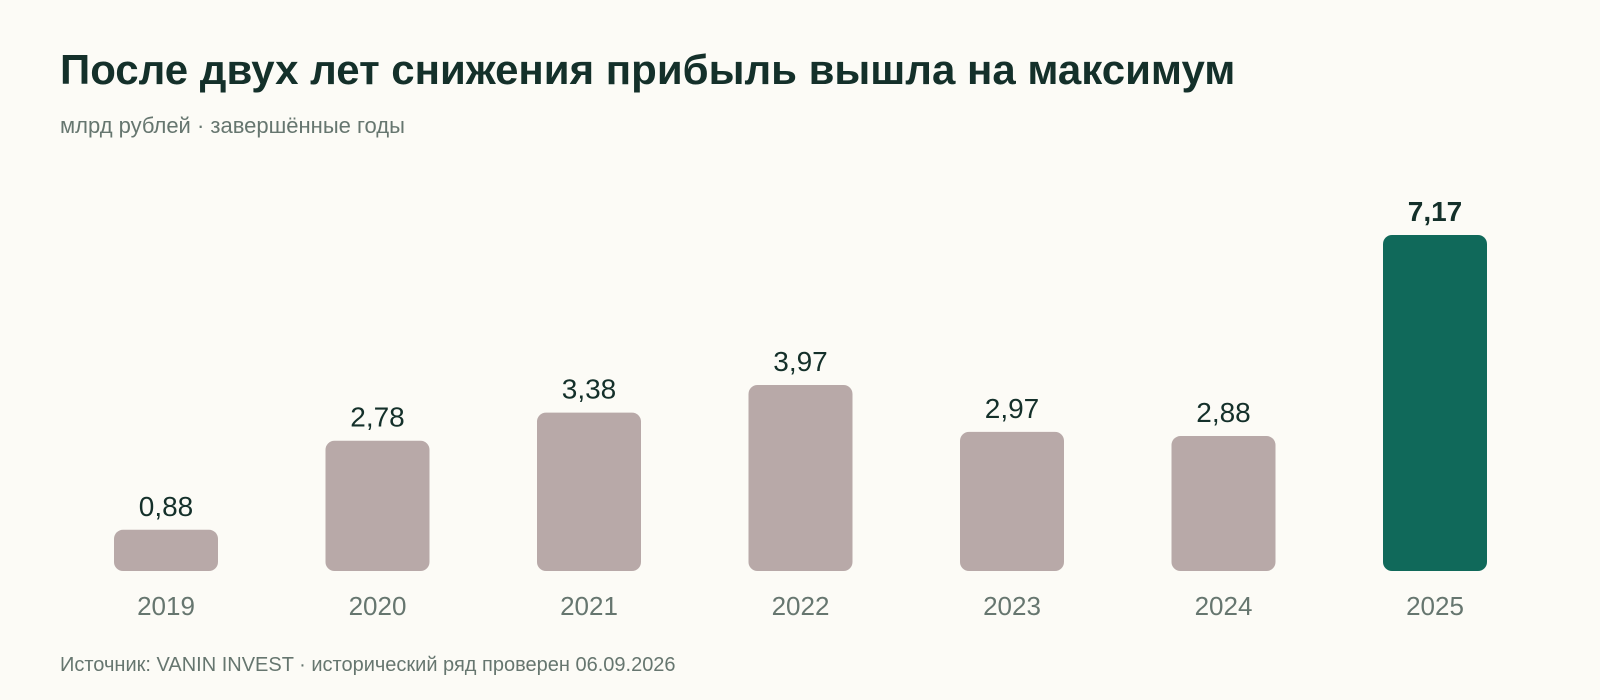 Image resolution: width=1600 pixels, height=700 pixels. Describe the element at coordinates (1435, 211) in the screenshot. I see `value-label-2025: 7,17` at that location.